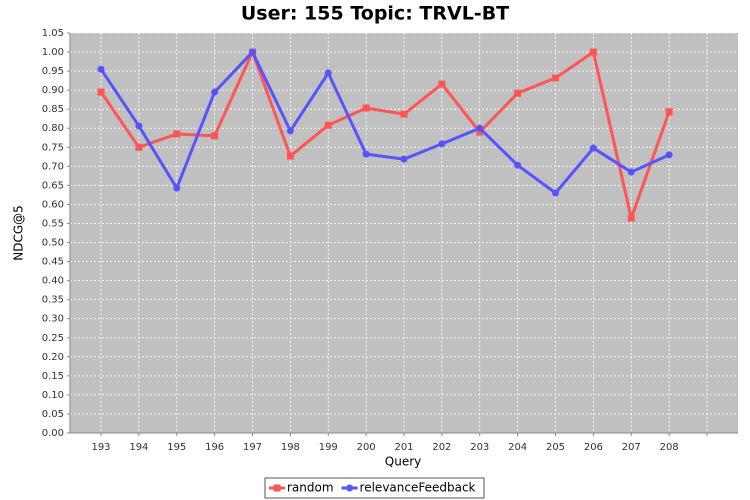  What do you see at coordinates (19, 233) in the screenshot?
I see `y-axis-label: NDCG@5` at bounding box center [19, 233].